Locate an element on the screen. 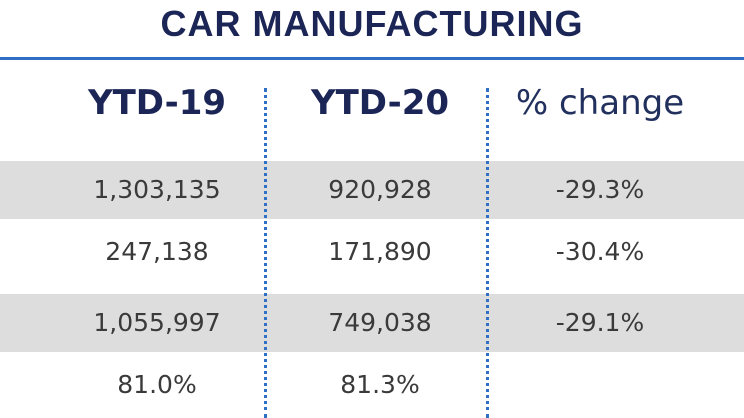 The width and height of the screenshot is (744, 418). table-cell: 247,138 is located at coordinates (157, 251).